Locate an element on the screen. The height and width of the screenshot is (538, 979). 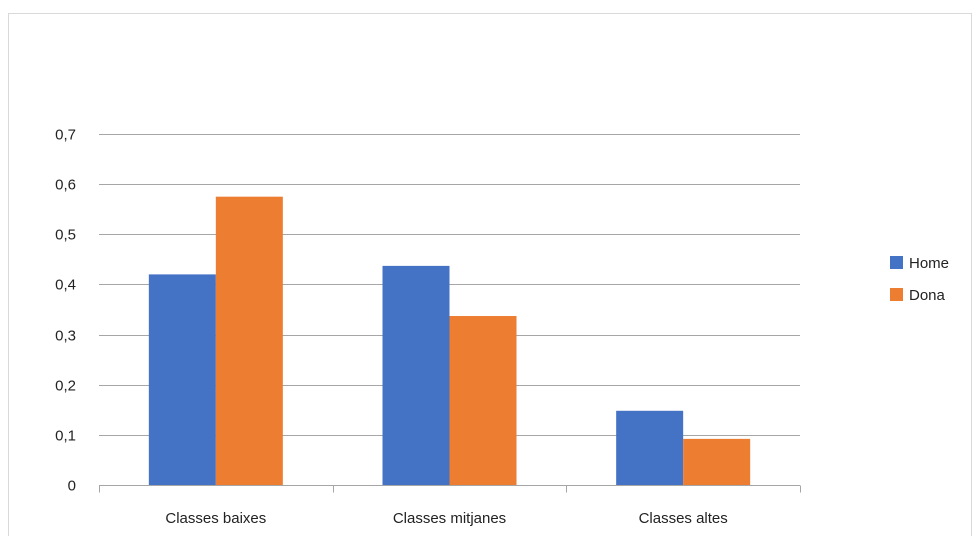
y-tick-label: 0,4 is located at coordinates (65, 285).